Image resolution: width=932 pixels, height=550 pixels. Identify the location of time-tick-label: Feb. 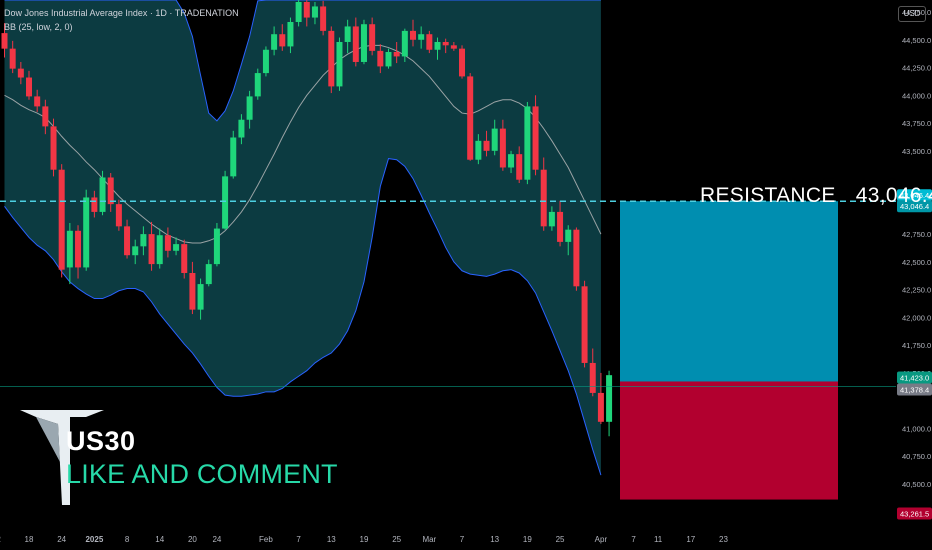
(266, 539).